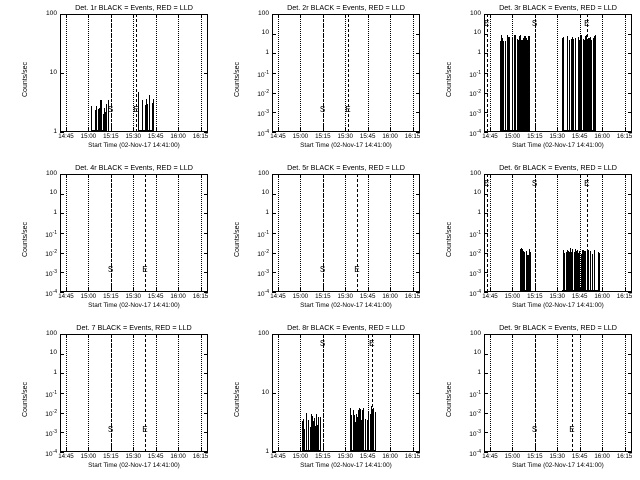  I want to click on x-tick-label: 15:30, so click(557, 456).